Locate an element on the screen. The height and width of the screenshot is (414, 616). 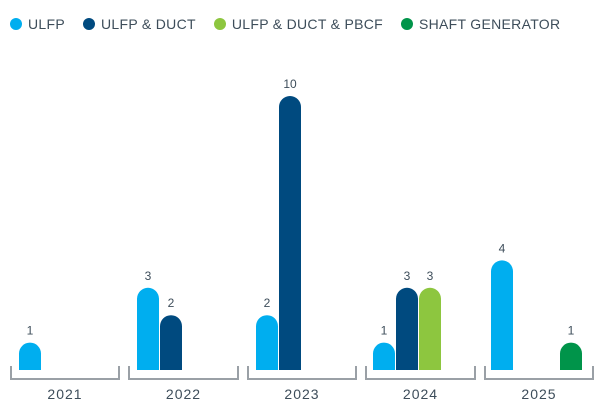
axis-bracket-2022 is located at coordinates (183, 373).